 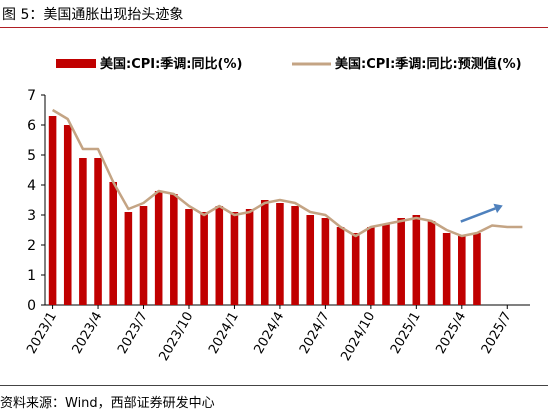 What do you see at coordinates (497, 333) in the screenshot?
I see `x-tick-label: 2025/7` at bounding box center [497, 333].